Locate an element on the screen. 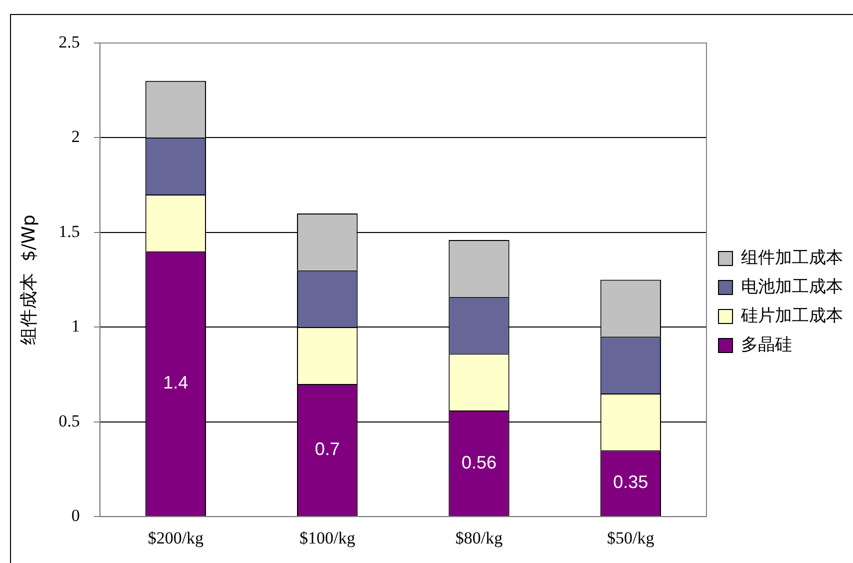 Image resolution: width=853 pixels, height=563 pixels. legend-label: 组件加工成本 is located at coordinates (792, 258).